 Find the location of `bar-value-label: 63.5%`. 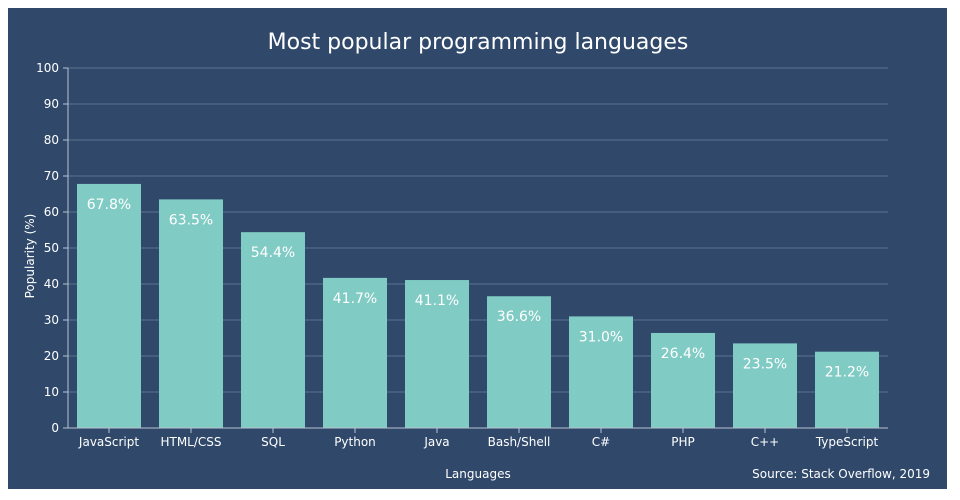

bar-value-label: 63.5% is located at coordinates (191, 220).